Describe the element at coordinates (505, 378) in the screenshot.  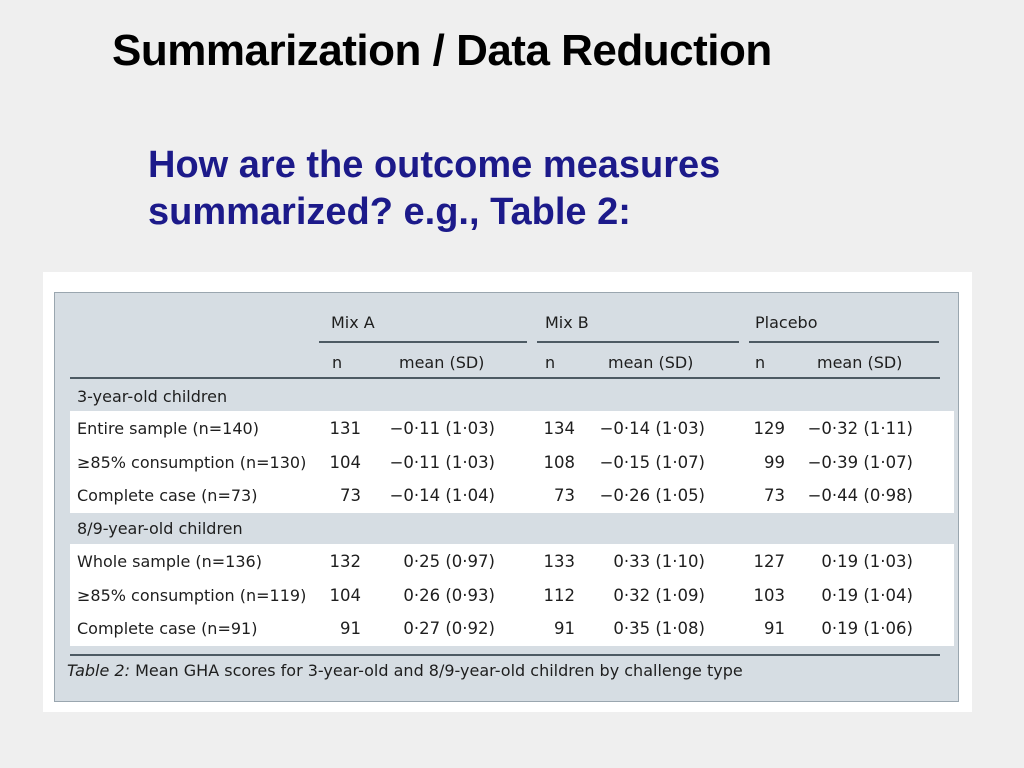
I see `header-rule` at that location.